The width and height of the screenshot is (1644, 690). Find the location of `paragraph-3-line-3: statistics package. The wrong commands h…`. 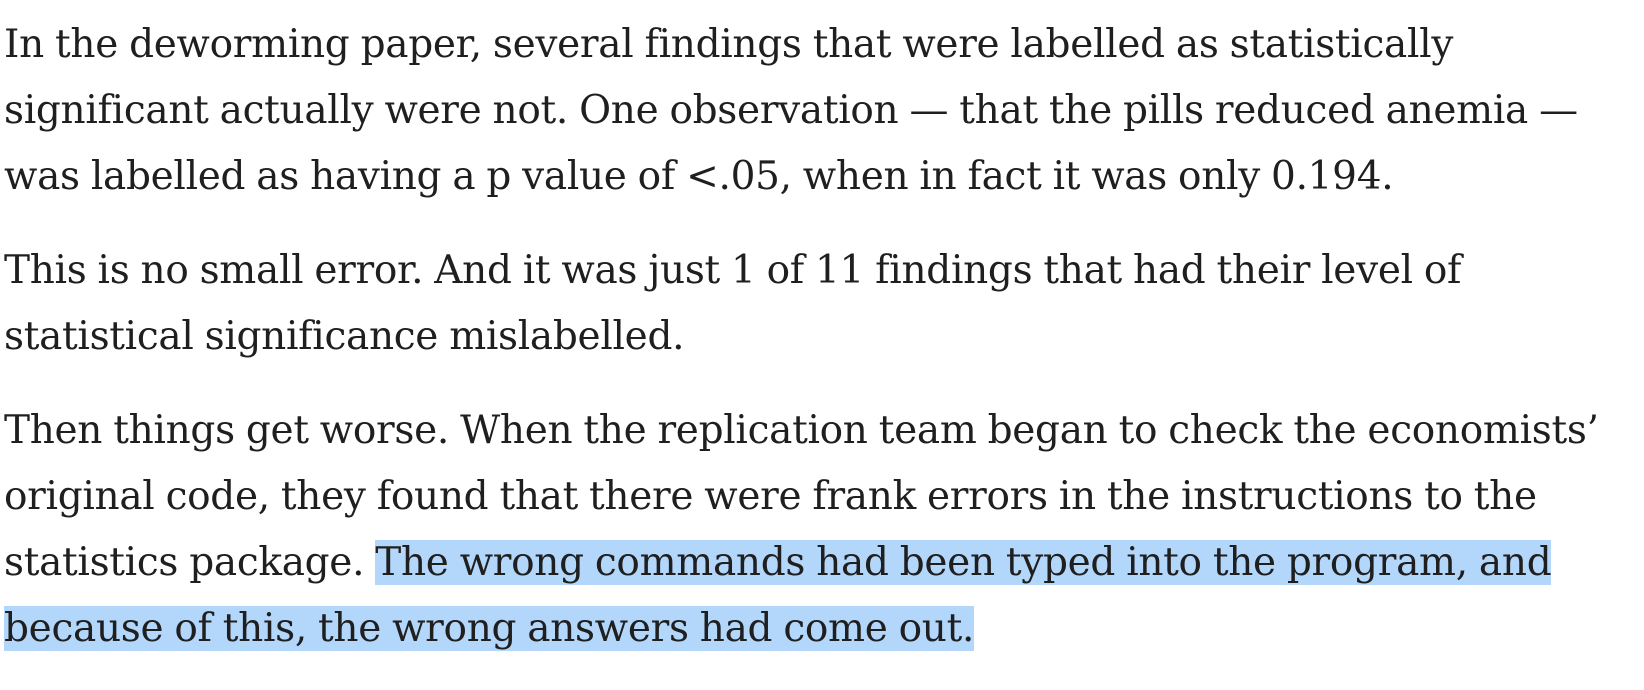

paragraph-3-line-3: statistics package. The wrong commands h… is located at coordinates (822, 563).